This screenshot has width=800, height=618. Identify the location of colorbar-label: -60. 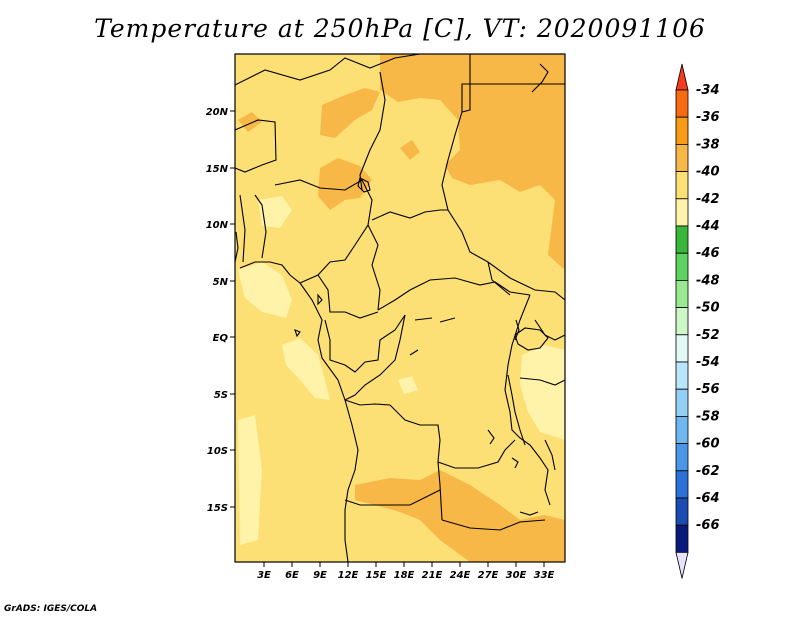
(708, 444).